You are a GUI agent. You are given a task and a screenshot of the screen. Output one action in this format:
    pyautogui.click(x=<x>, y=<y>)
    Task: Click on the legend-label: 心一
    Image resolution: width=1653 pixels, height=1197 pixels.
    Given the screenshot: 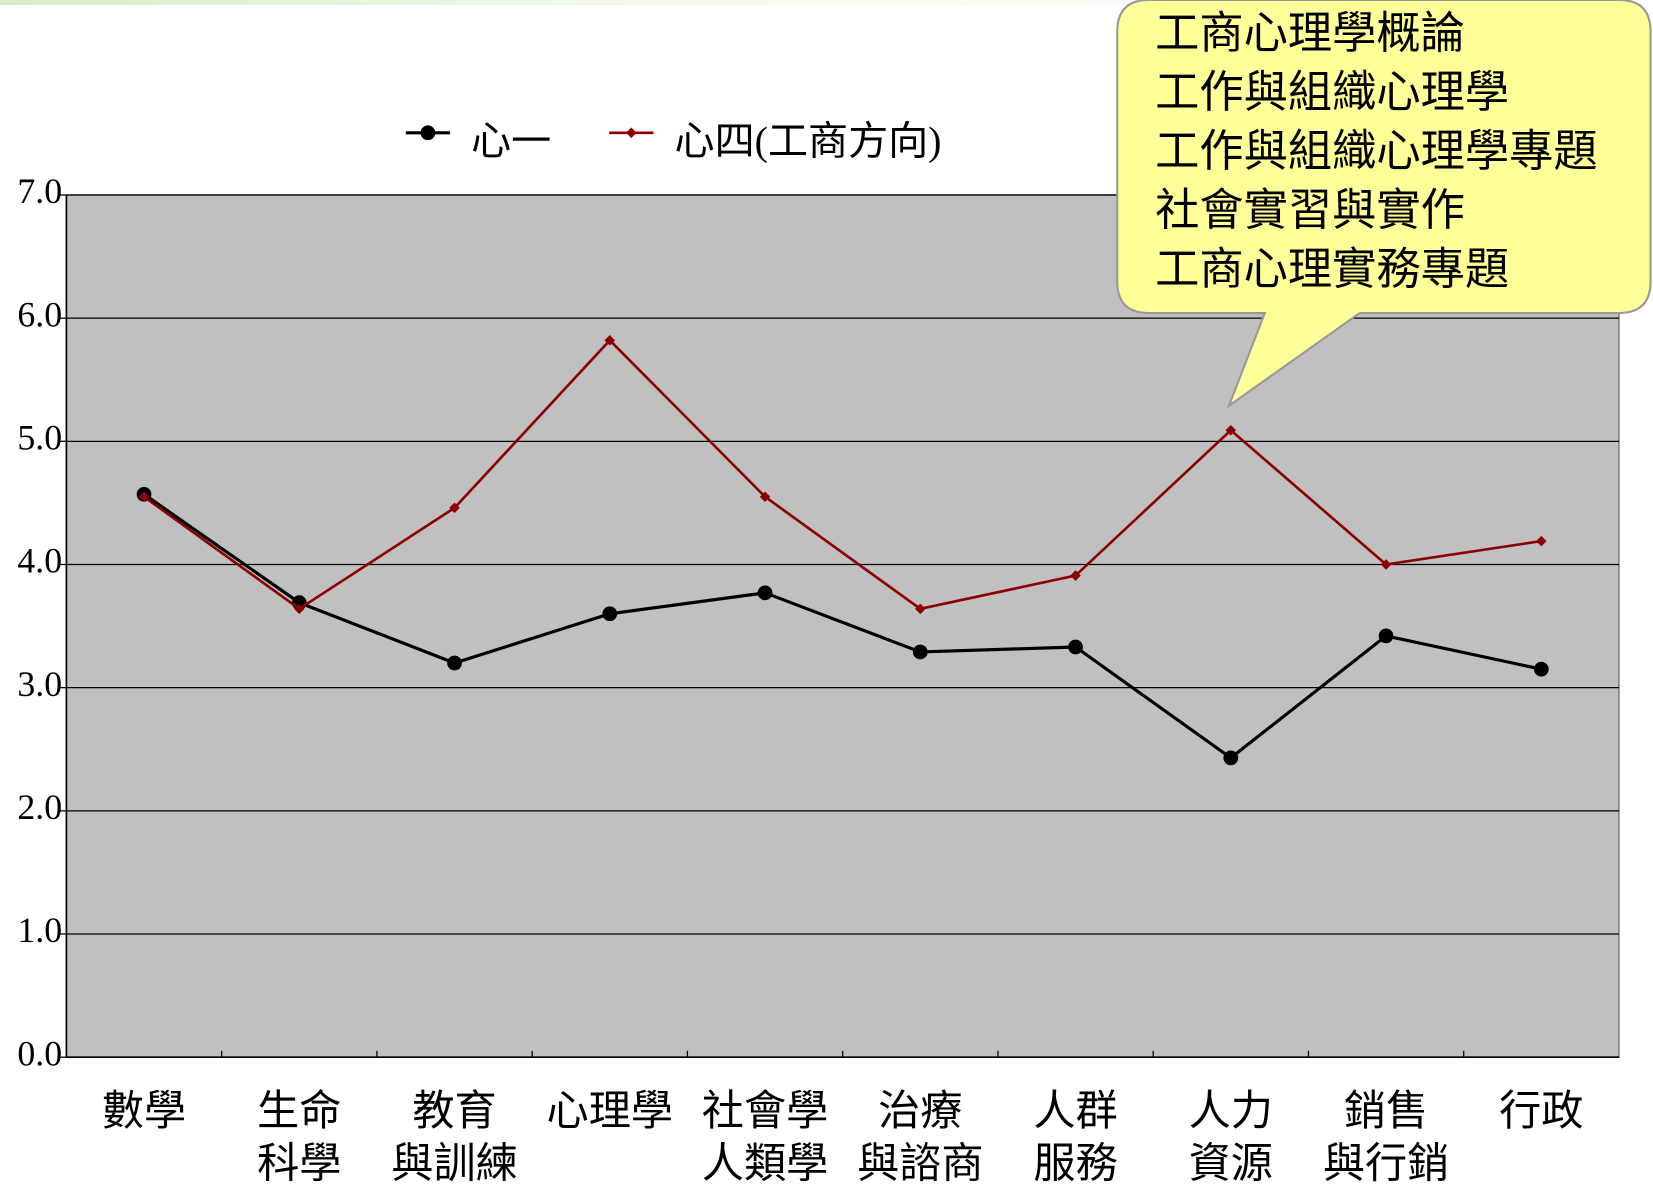 What is the action you would take?
    pyautogui.click(x=511, y=141)
    